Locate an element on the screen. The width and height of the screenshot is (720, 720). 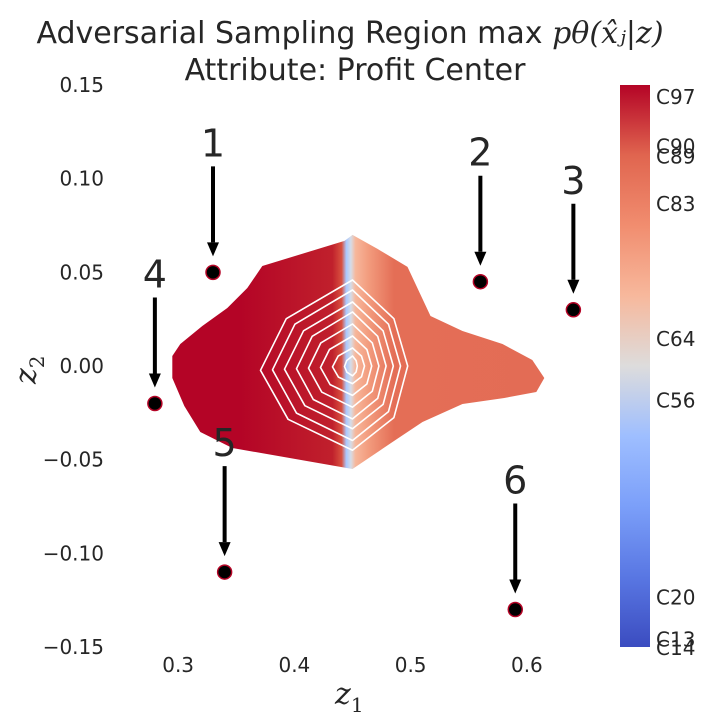
colorbar-tick-label: C14 is located at coordinates (675, 648).